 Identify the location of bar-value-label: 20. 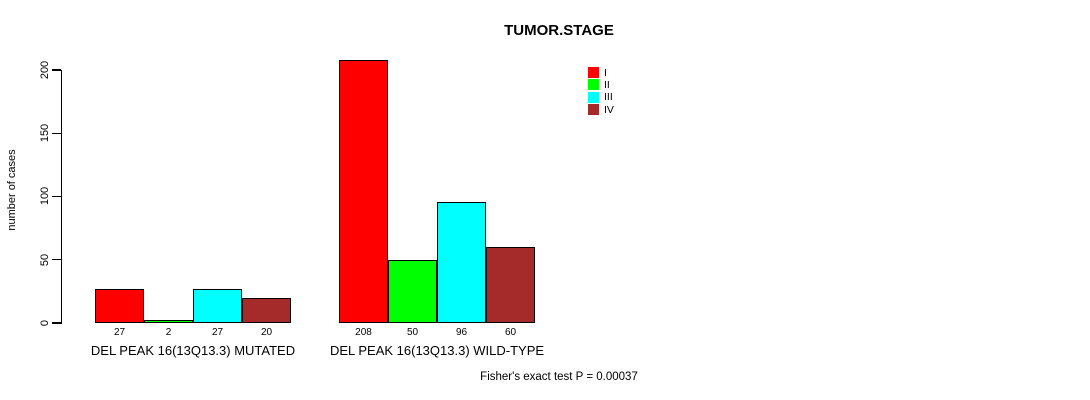
(266, 332).